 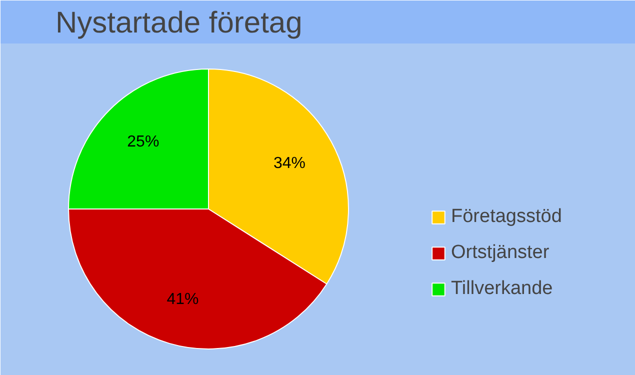 I want to click on data-label: 34%, so click(x=289, y=163).